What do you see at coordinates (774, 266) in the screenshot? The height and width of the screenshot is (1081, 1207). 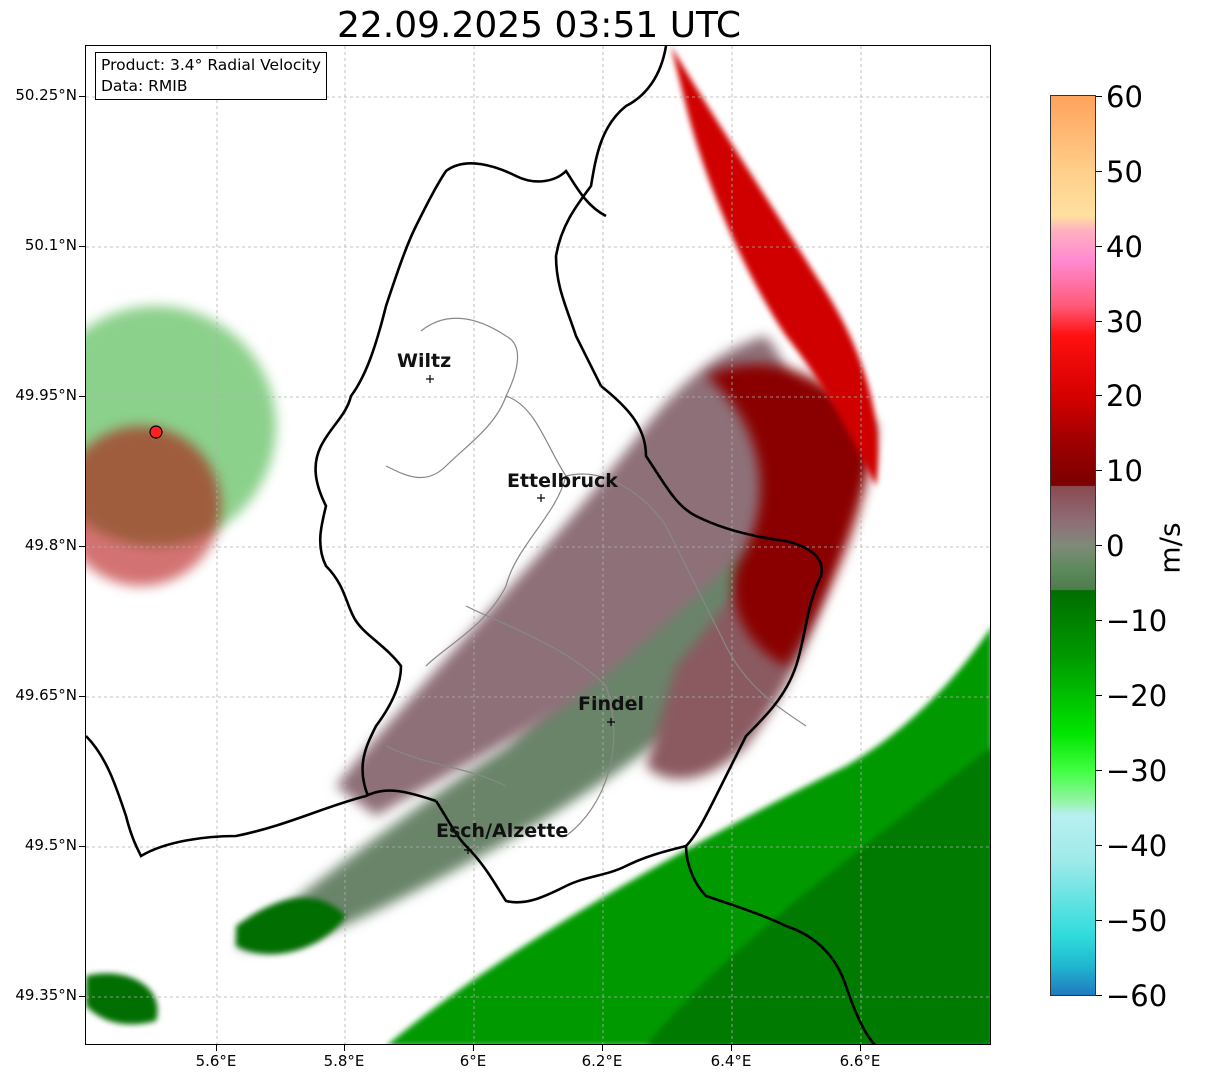 I see `echo-red-arc` at bounding box center [774, 266].